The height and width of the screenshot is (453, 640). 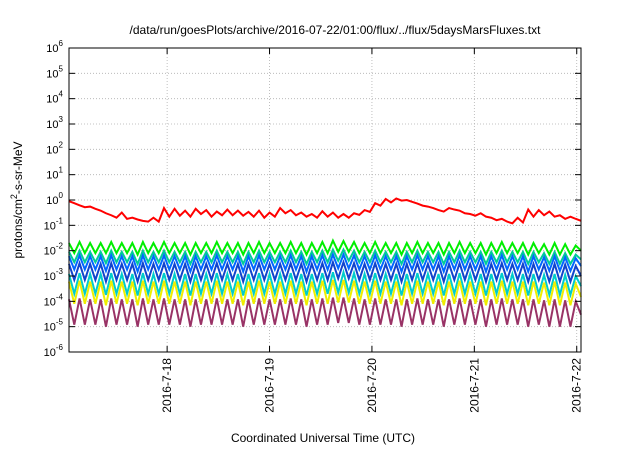 I want to click on y-axis-label-prefix: protons/cm, so click(x=18, y=228).